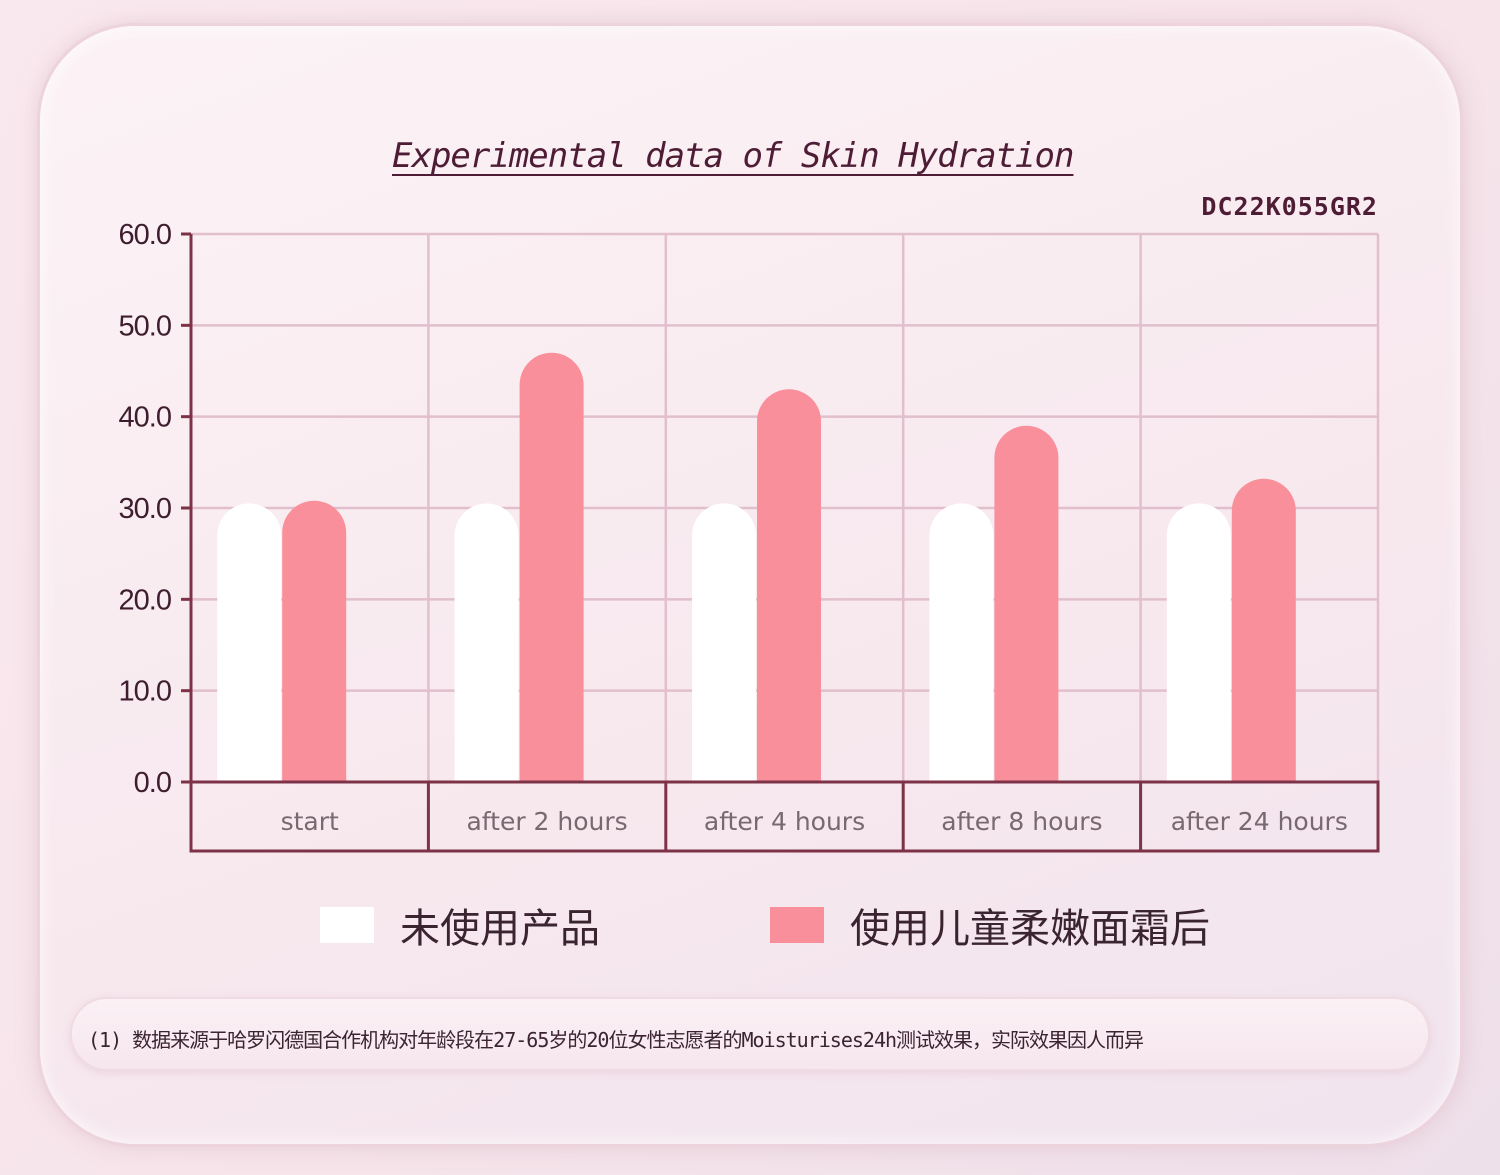  What do you see at coordinates (546, 821) in the screenshot?
I see `x-tick-label: after 2 hours` at bounding box center [546, 821].